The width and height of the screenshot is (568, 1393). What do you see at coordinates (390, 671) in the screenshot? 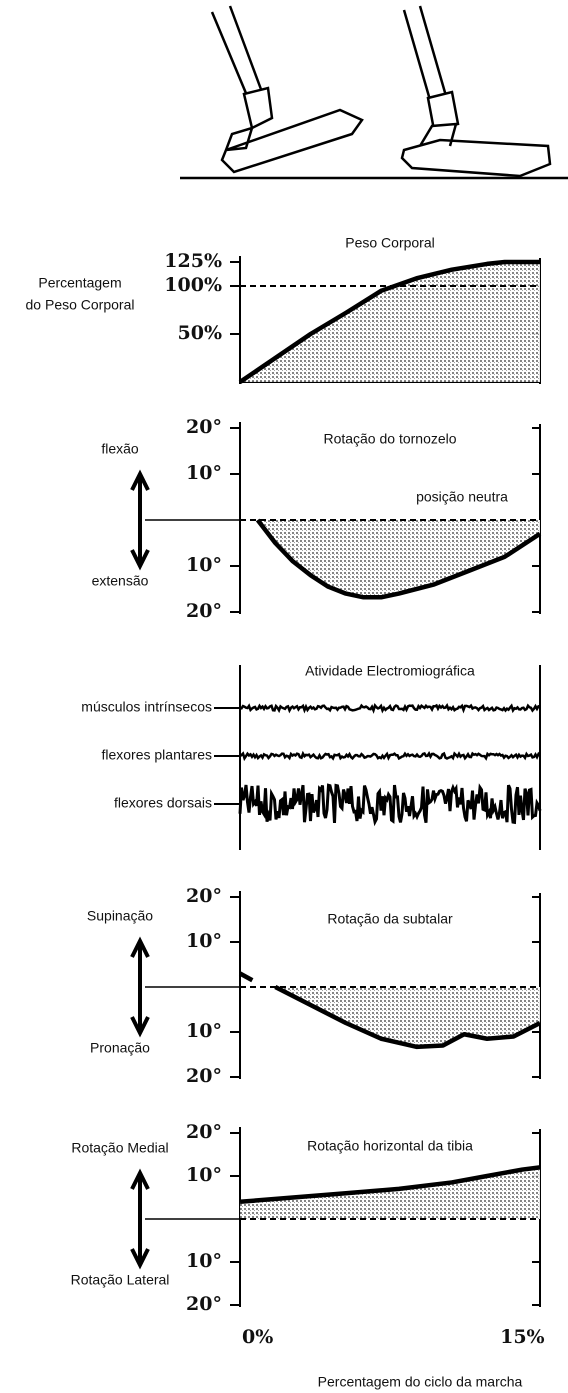
I see `chart-title: Atividade Electromiográfica` at bounding box center [390, 671].